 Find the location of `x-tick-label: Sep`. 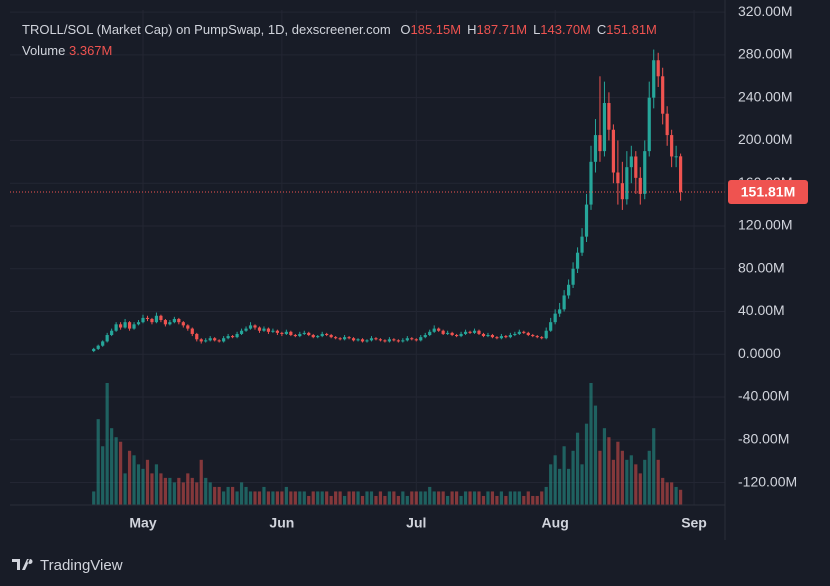

x-tick-label: Sep is located at coordinates (694, 523).